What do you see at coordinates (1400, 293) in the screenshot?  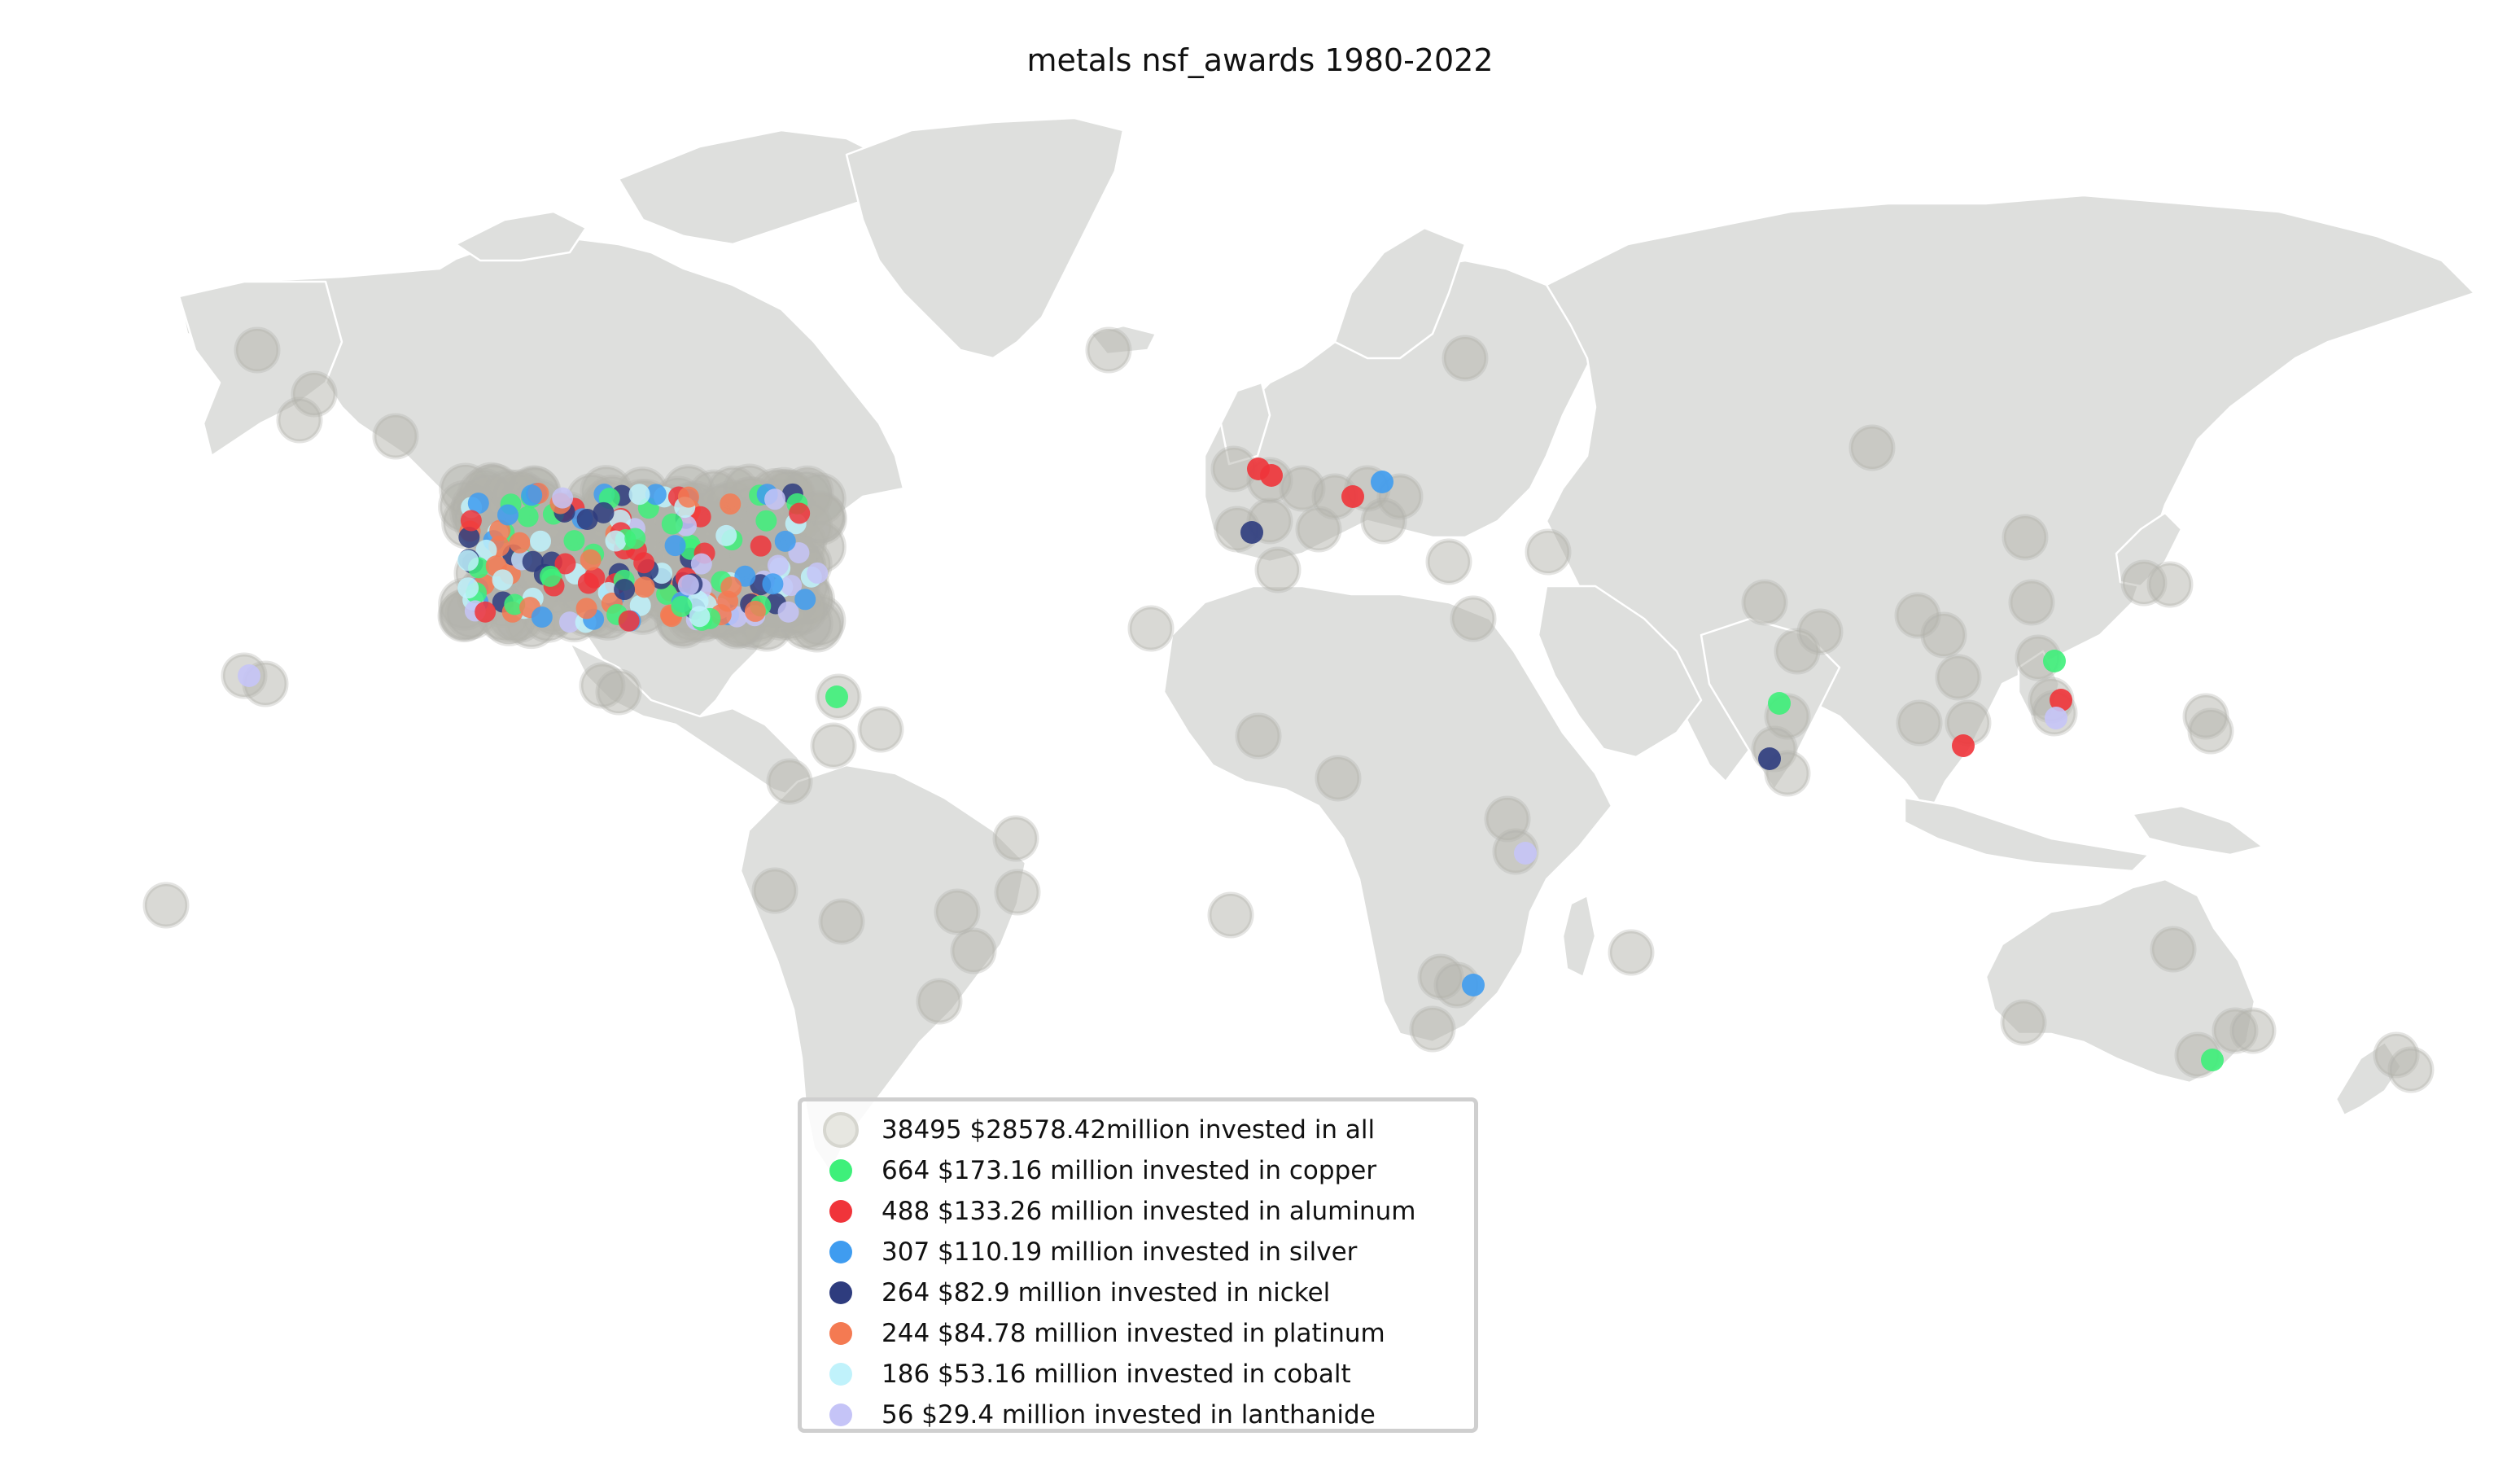 I see `scandinavia` at bounding box center [1400, 293].